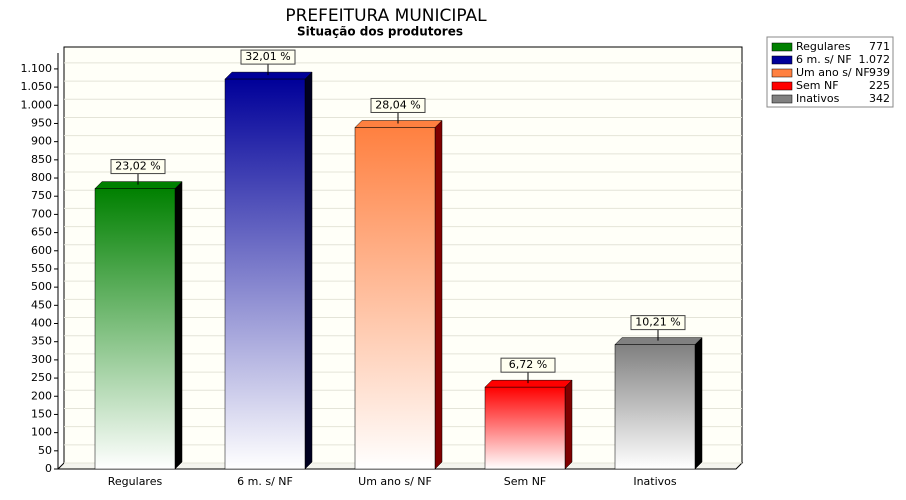  Describe the element at coordinates (41, 341) in the screenshot. I see `y-tick-label: 350` at that location.